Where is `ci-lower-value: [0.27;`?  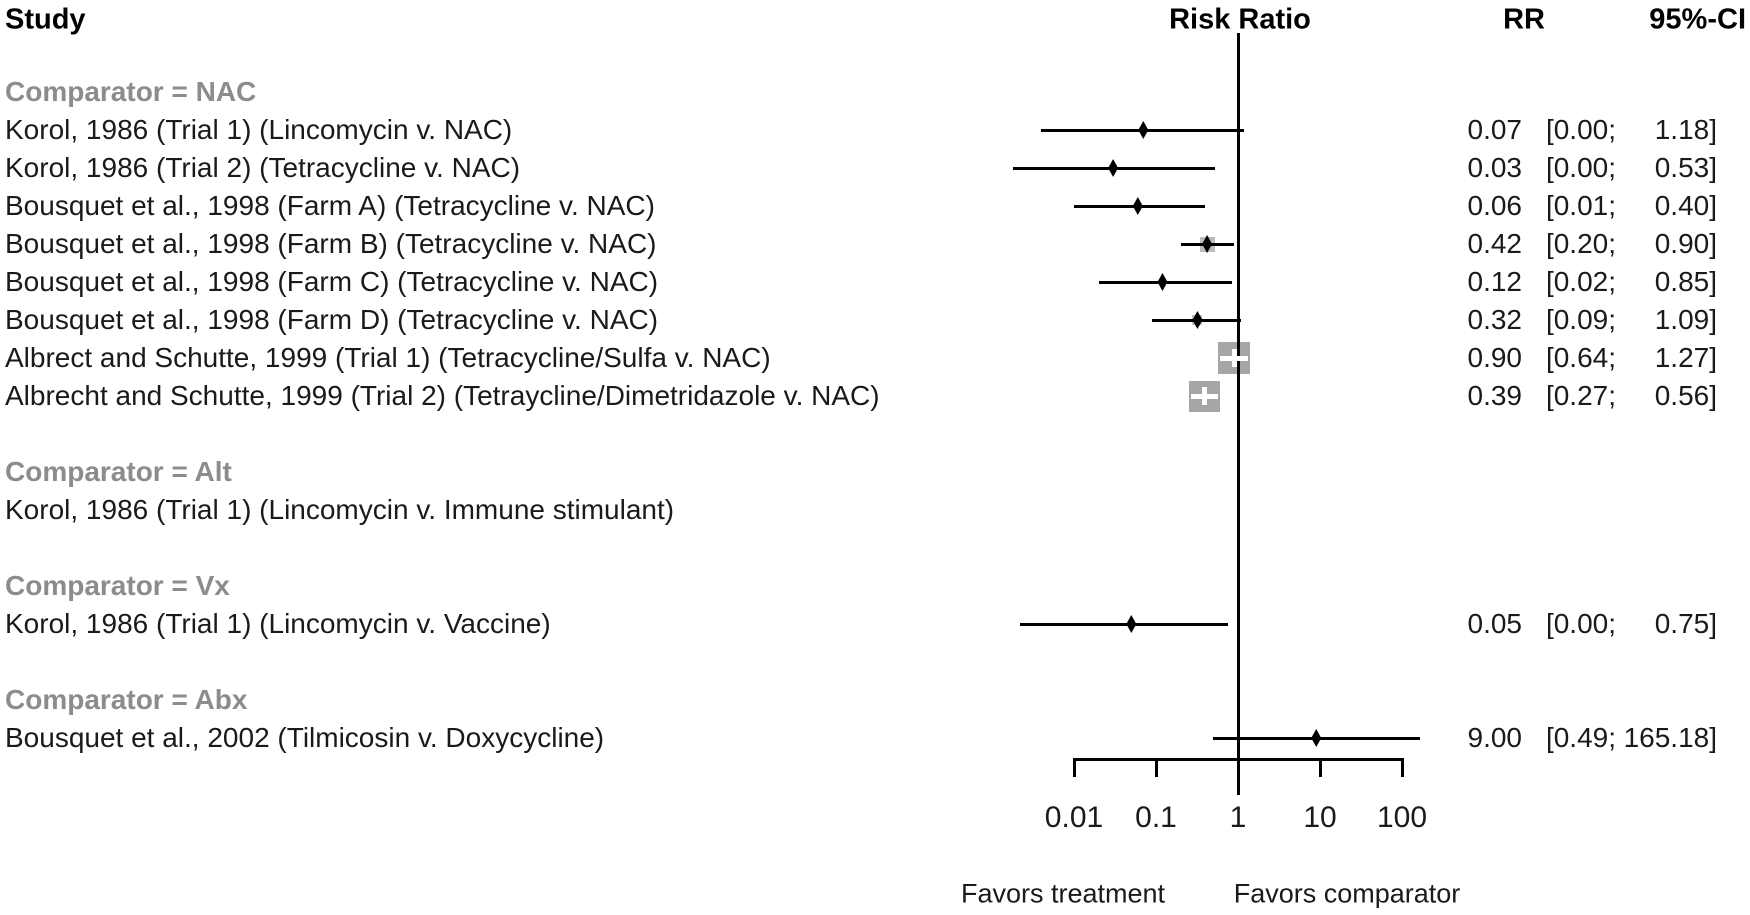 ci-lower-value: [0.27; is located at coordinates (1580, 395).